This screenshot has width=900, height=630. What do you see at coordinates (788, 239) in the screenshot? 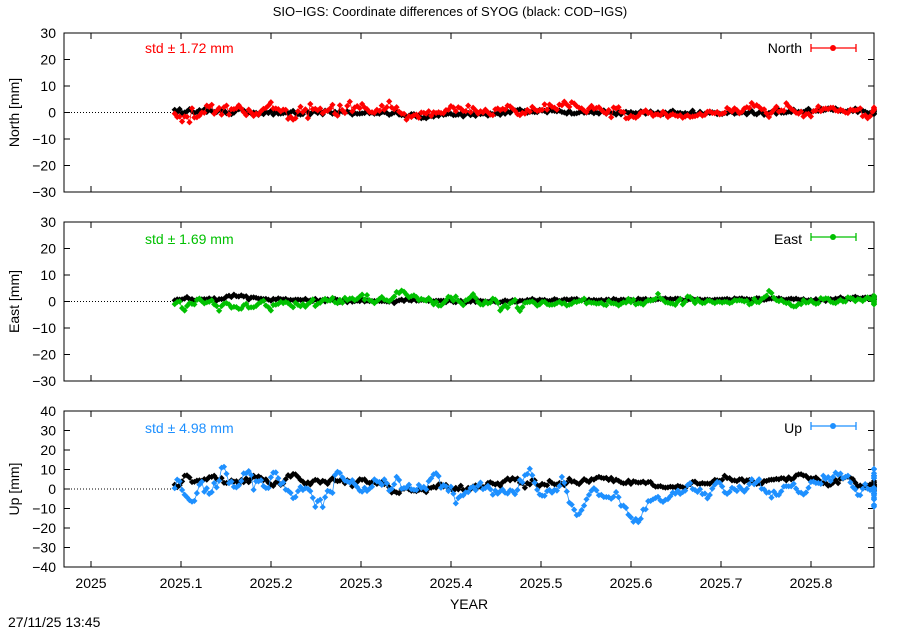
I see `legend-label-east: East` at bounding box center [788, 239].